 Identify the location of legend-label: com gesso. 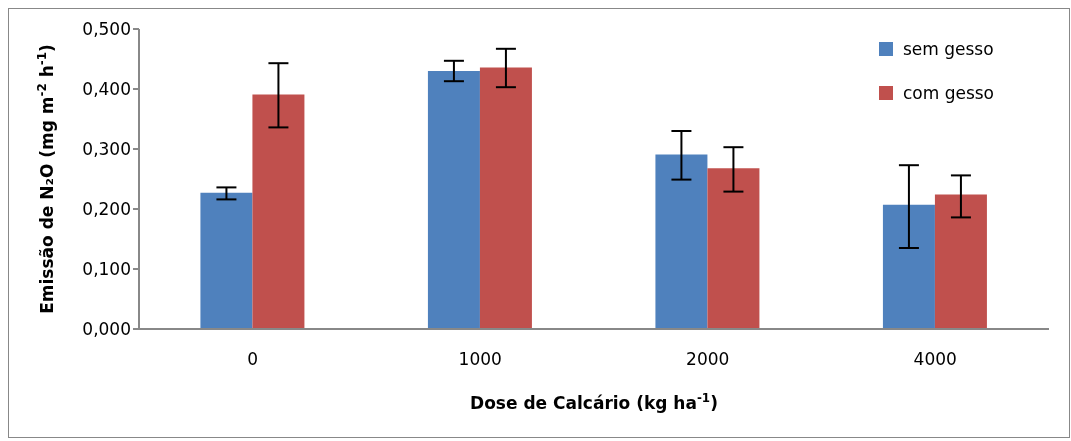
(948, 93).